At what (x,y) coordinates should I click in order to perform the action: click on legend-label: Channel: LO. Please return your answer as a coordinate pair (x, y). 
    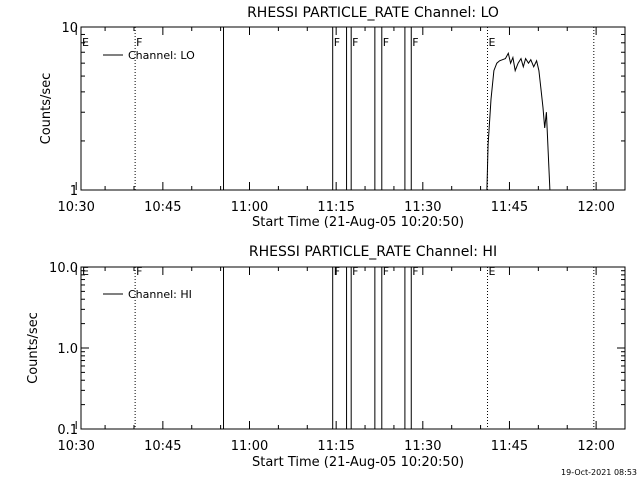
    Looking at the image, I should click on (161, 55).